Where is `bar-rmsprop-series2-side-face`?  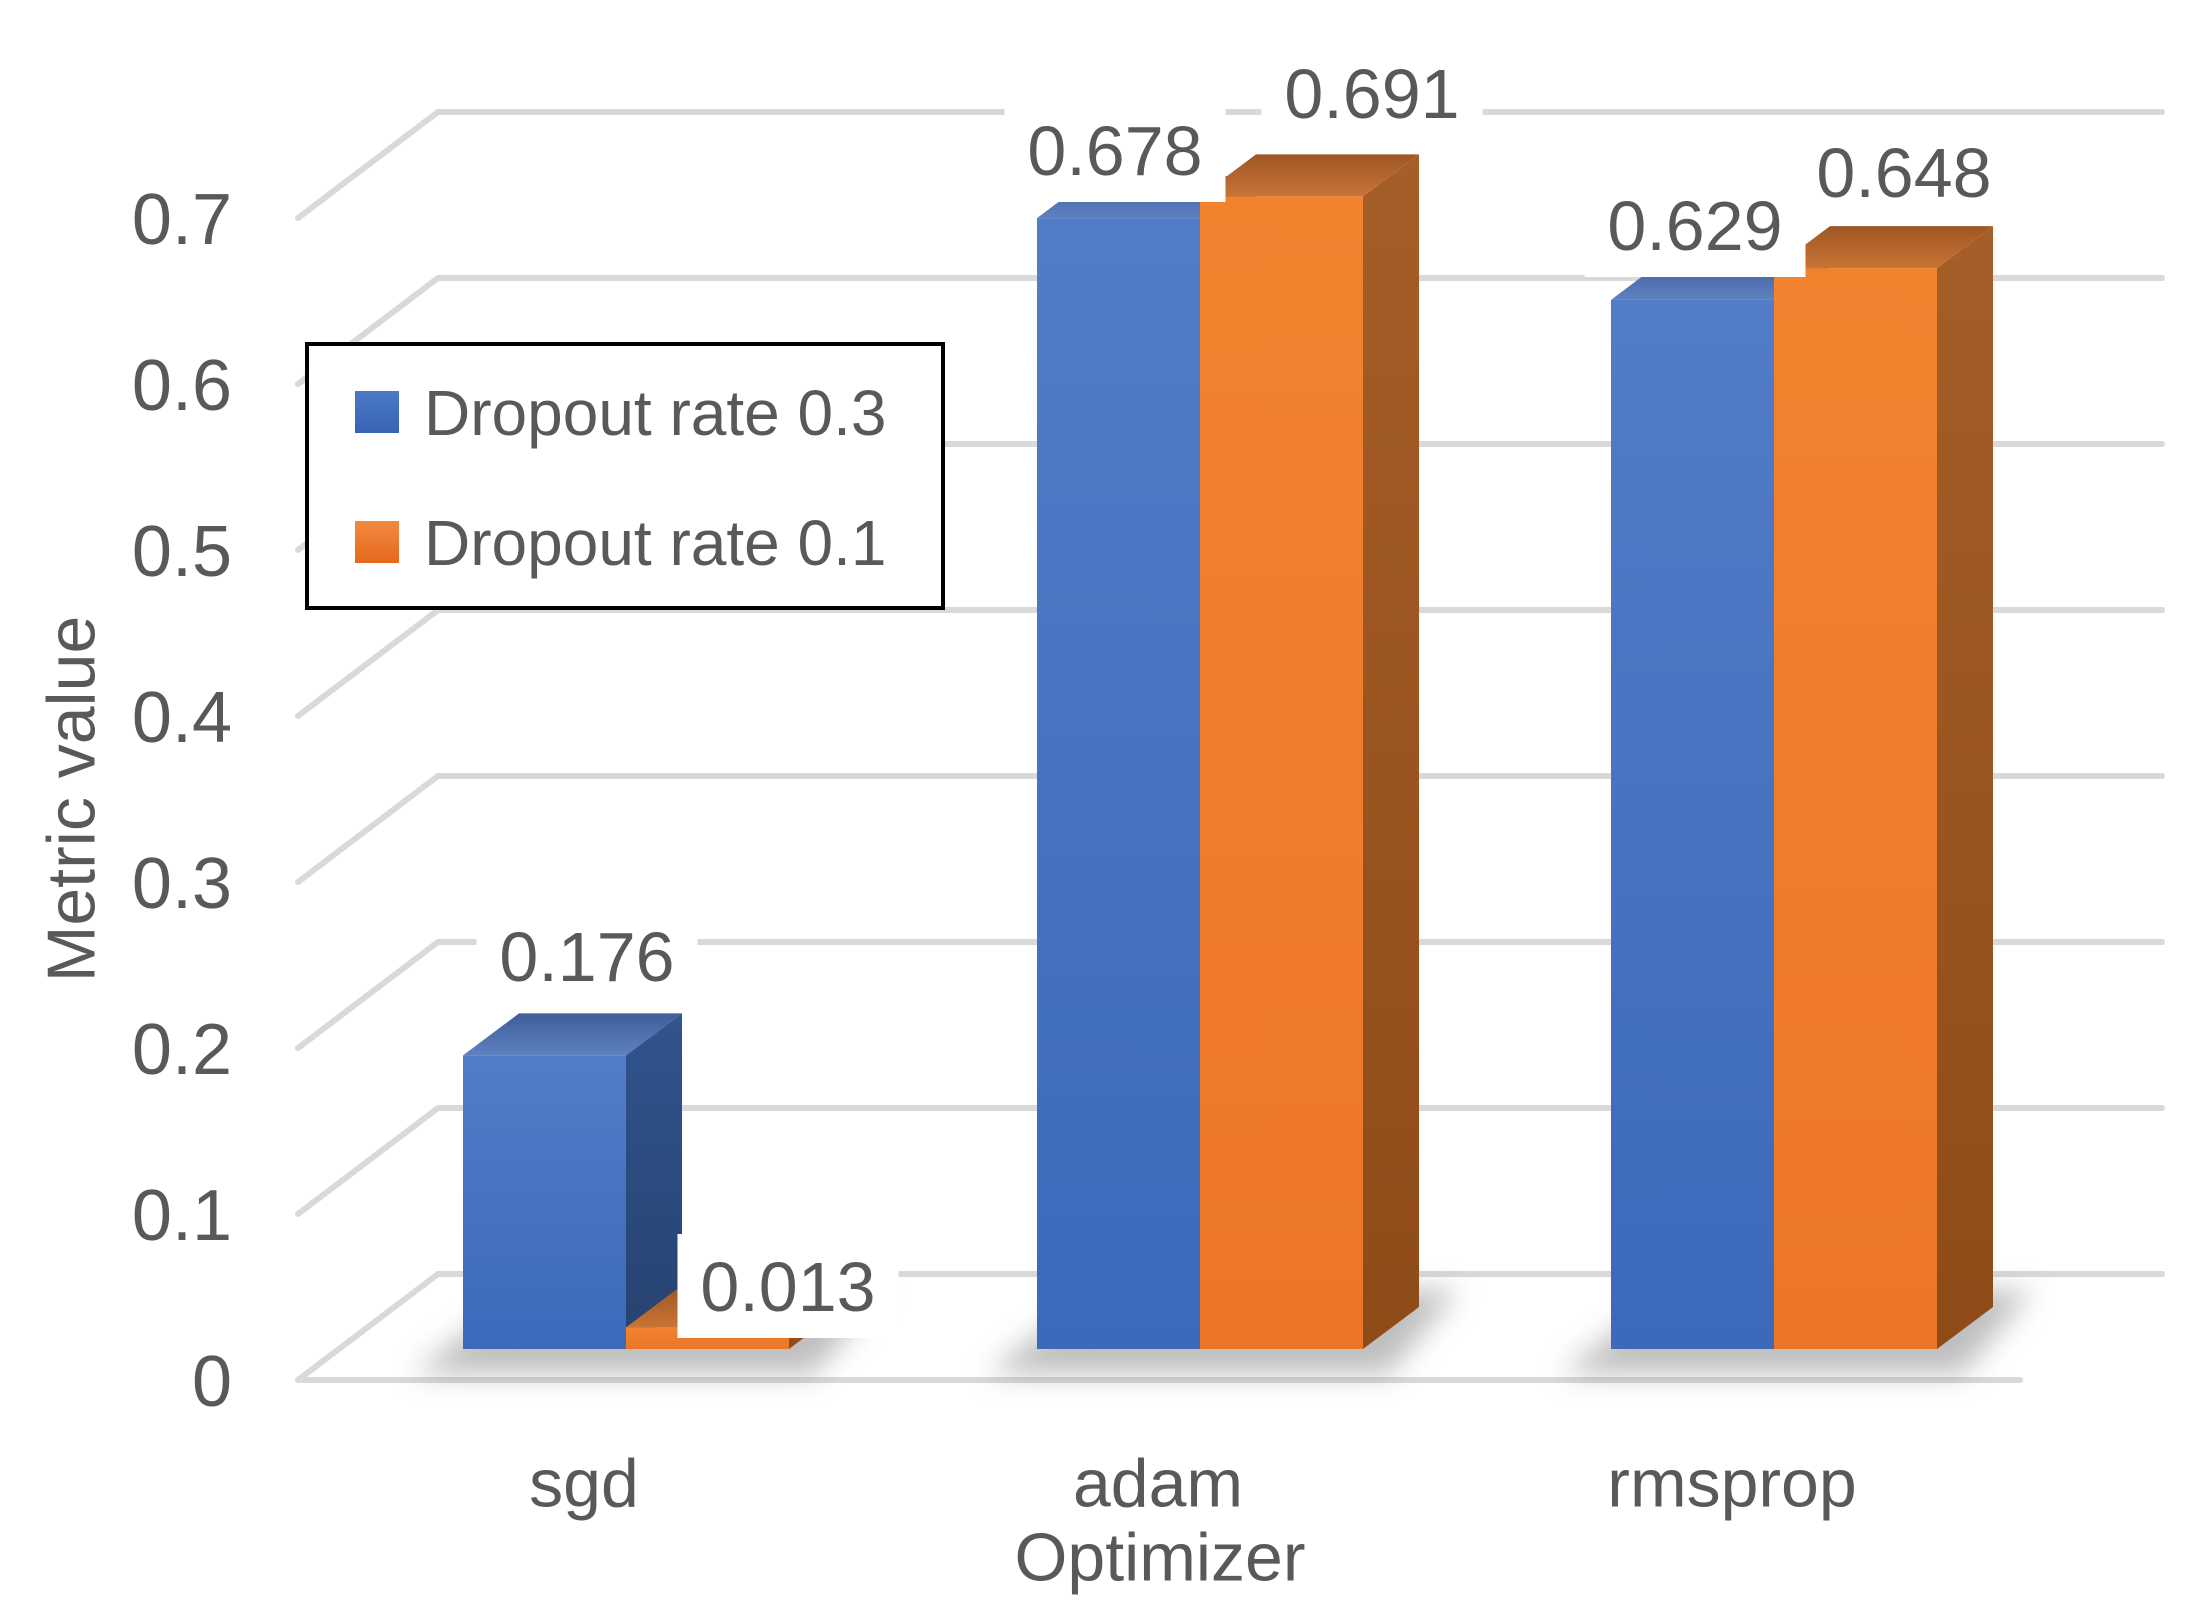
bar-rmsprop-series2-side-face is located at coordinates (1965, 788).